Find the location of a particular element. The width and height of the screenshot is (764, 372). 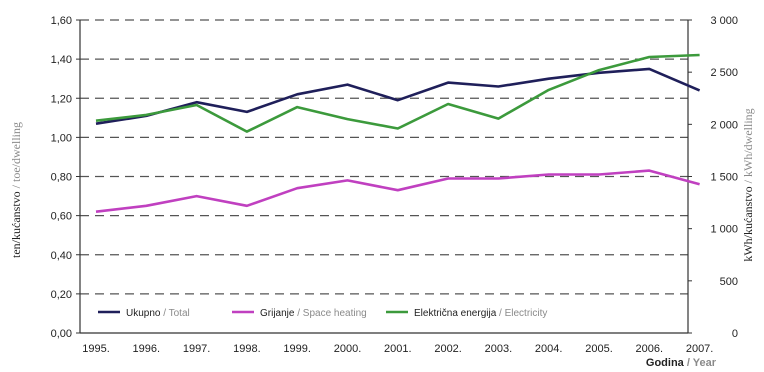

x-tick-label: 2003. is located at coordinates (499, 349).